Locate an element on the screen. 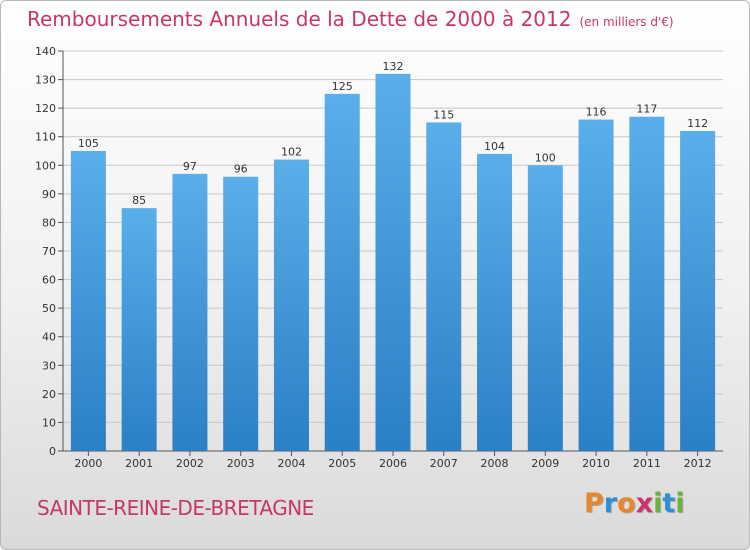 This screenshot has height=550, width=750. y-tick-label: 30 is located at coordinates (49, 365).